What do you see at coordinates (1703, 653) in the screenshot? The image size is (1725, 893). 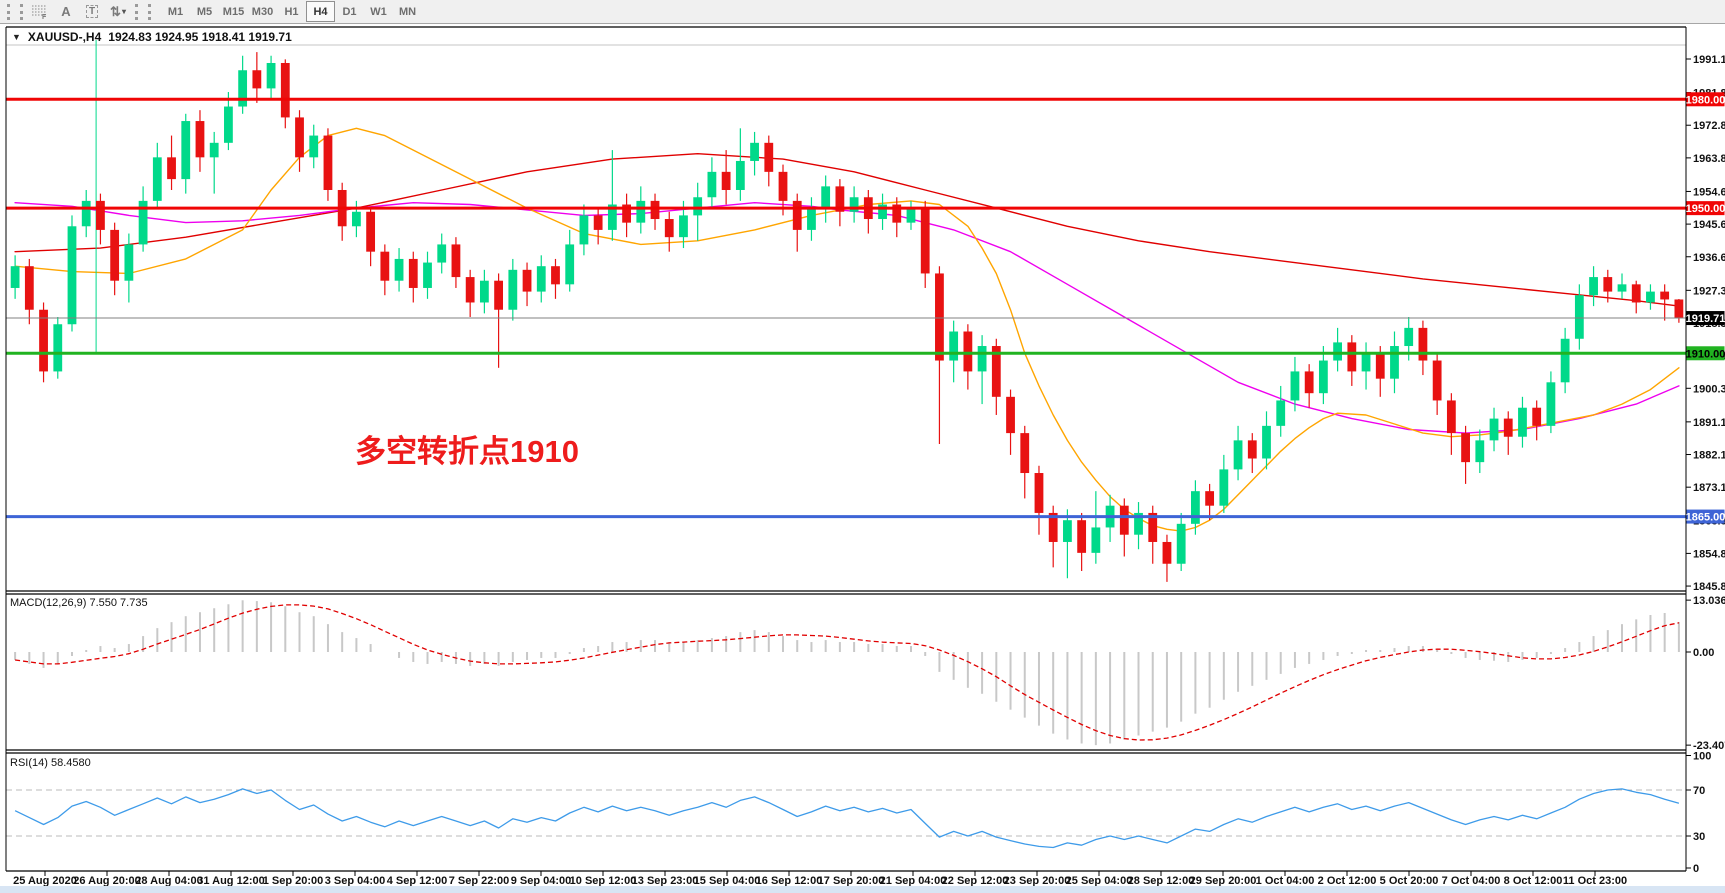 I see `macd-tick-label: 0.00` at bounding box center [1703, 653].